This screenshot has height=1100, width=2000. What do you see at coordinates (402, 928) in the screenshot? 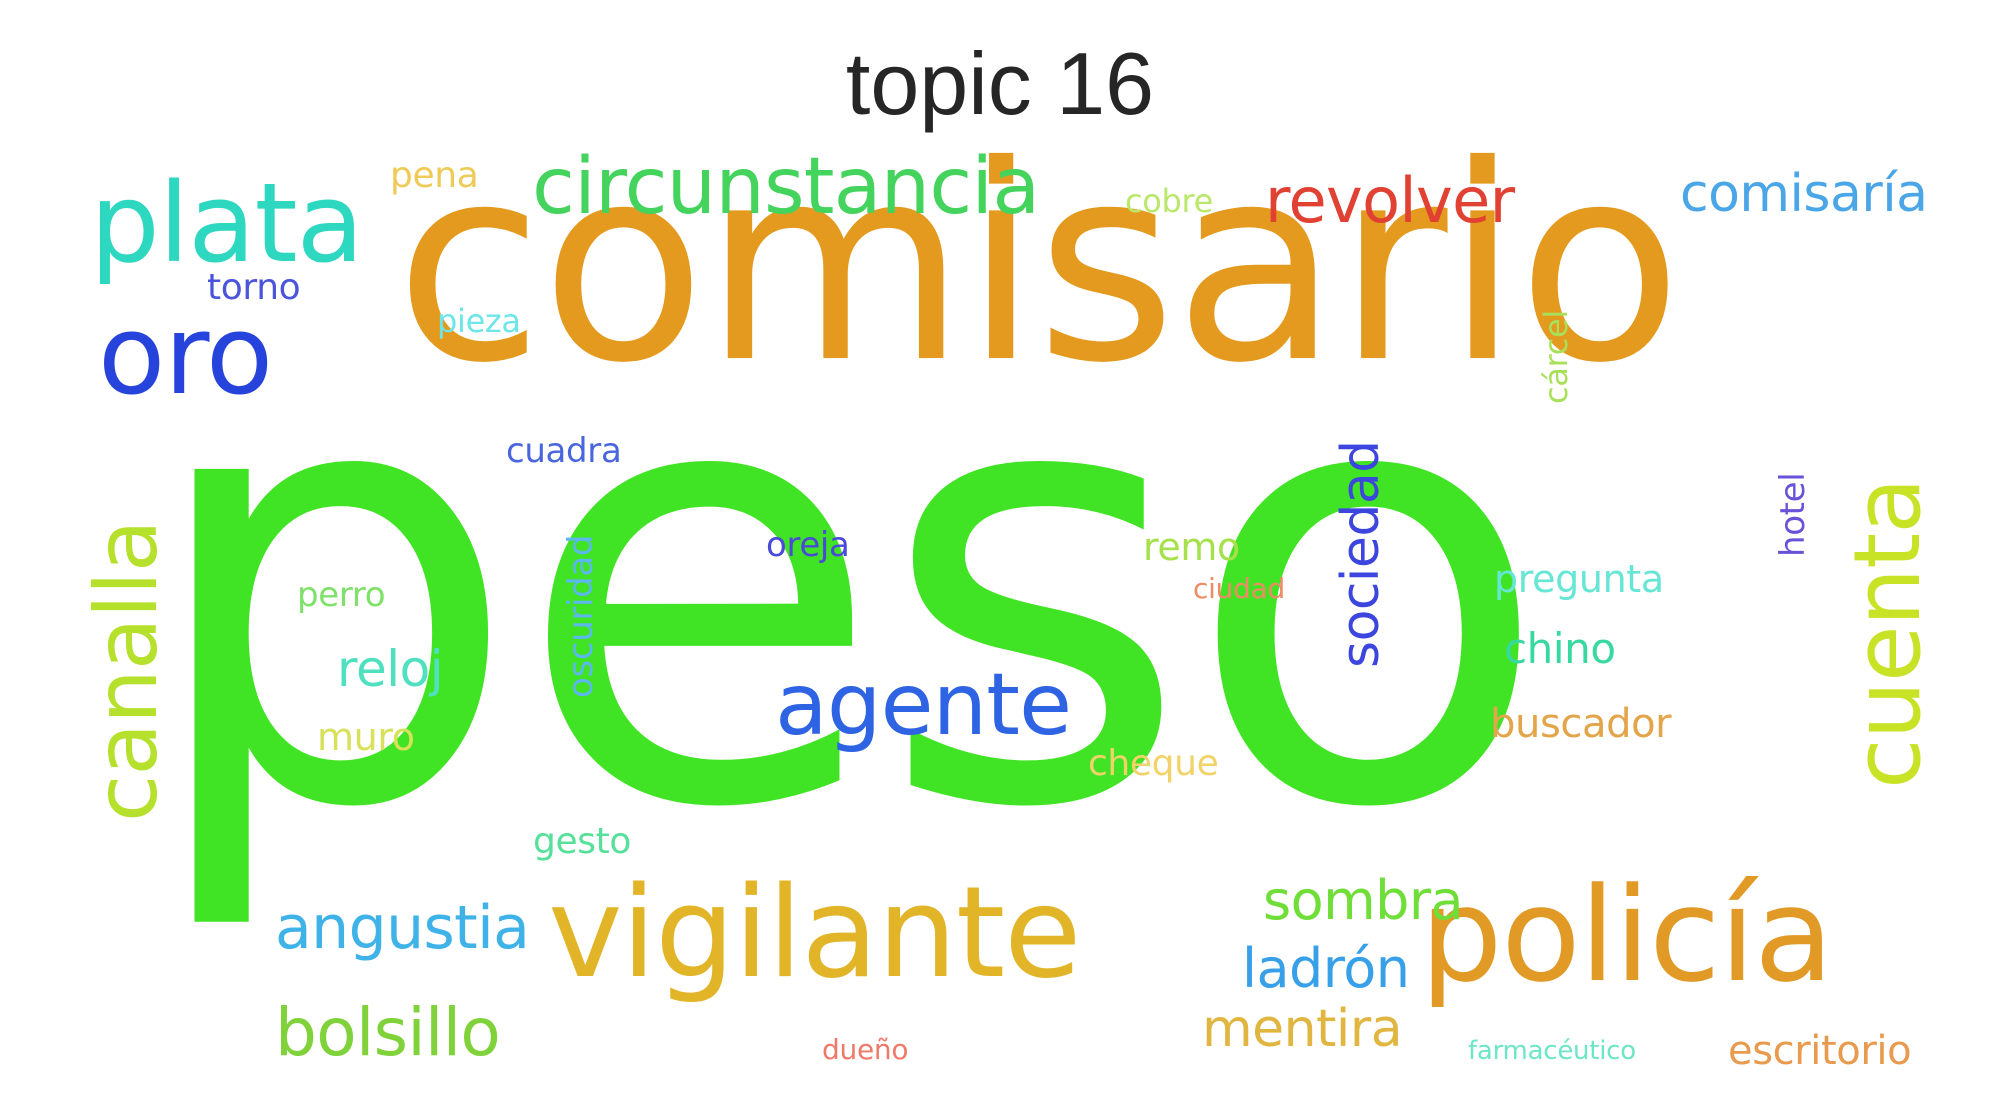
I see `word-angustia: angustia` at bounding box center [402, 928].